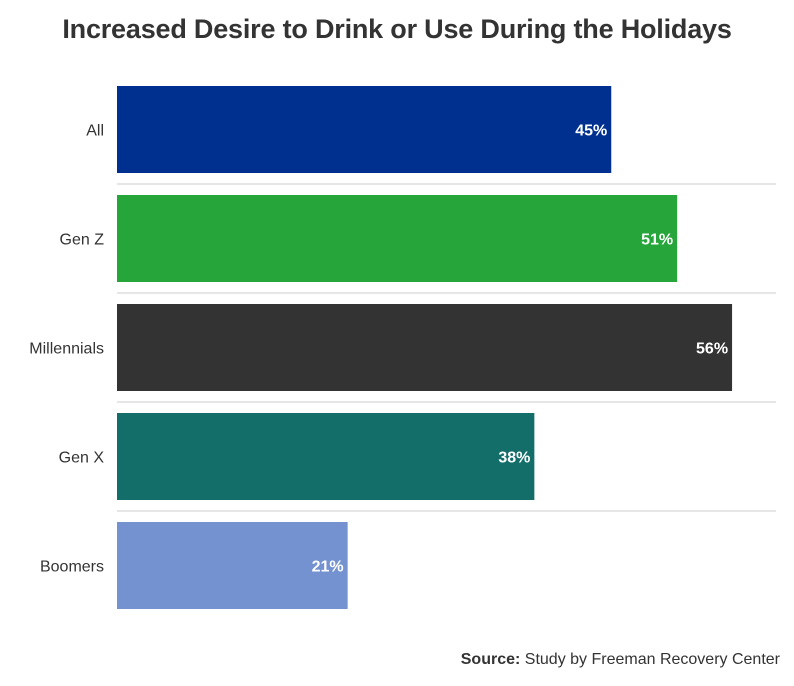  What do you see at coordinates (82, 458) in the screenshot?
I see `category-label: Gen X` at bounding box center [82, 458].